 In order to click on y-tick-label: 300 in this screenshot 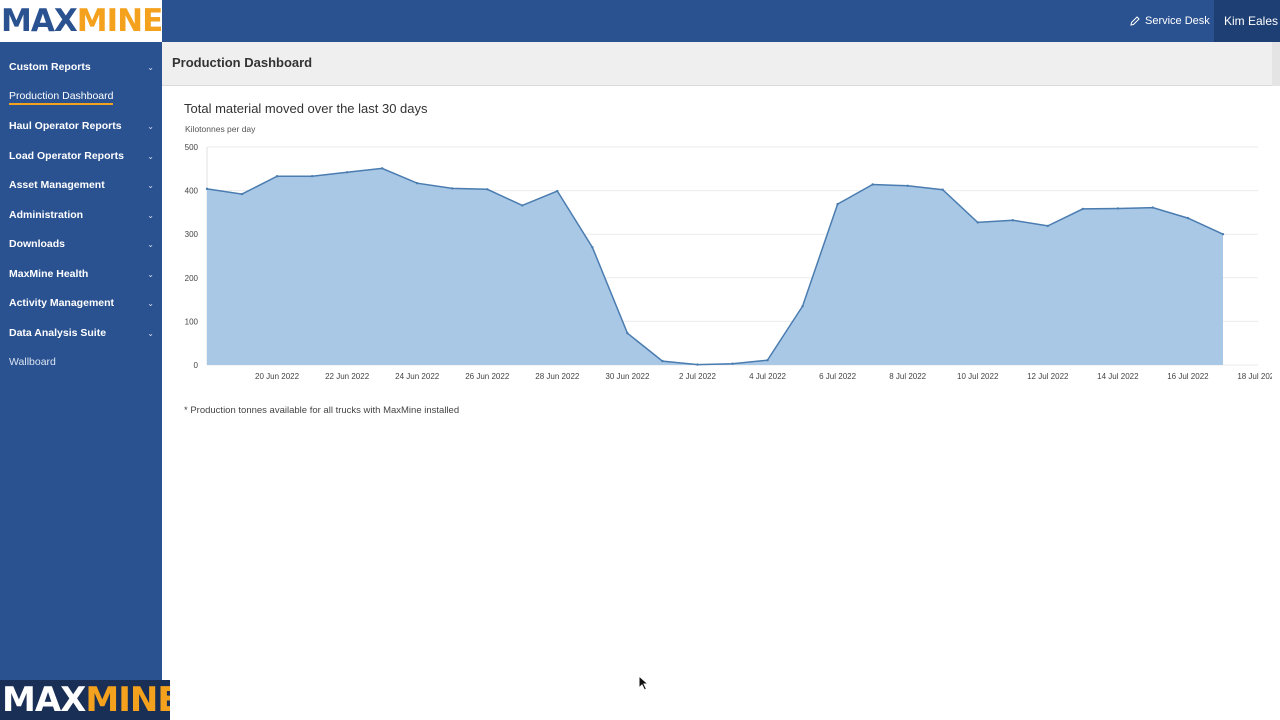, I will do `click(192, 234)`.